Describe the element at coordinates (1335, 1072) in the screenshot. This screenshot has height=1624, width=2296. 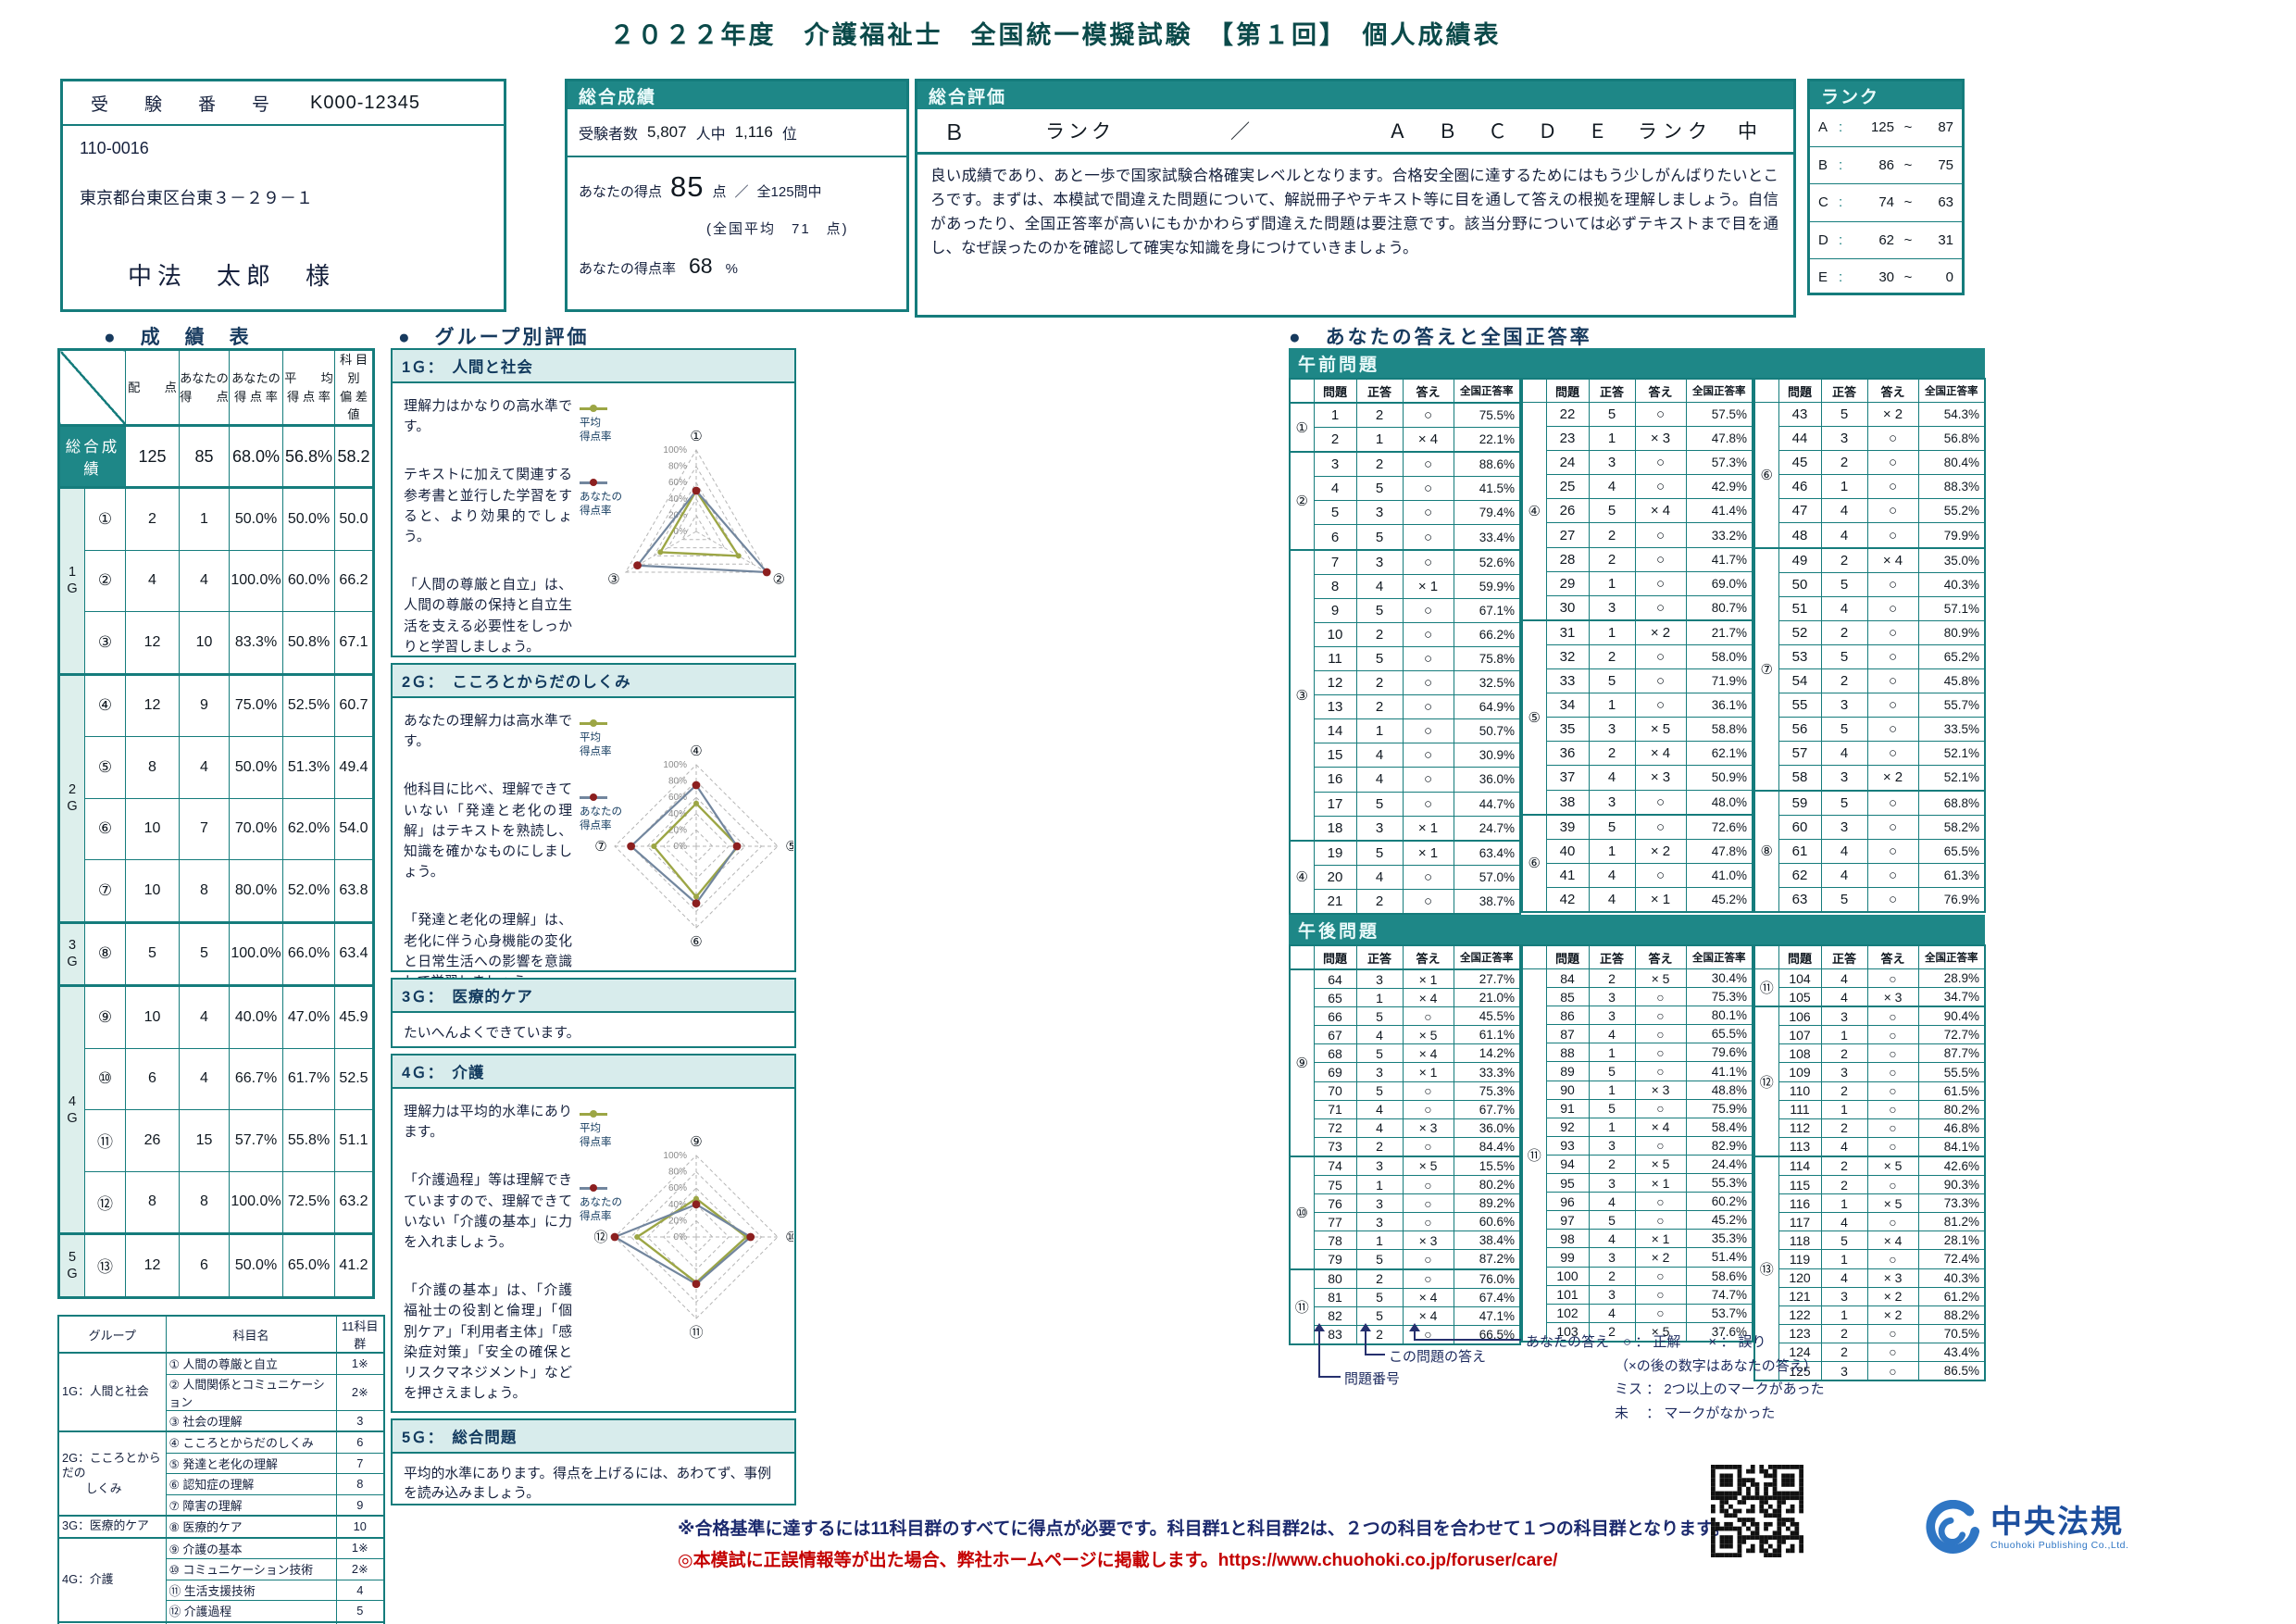
I see `q-num: 69` at that location.